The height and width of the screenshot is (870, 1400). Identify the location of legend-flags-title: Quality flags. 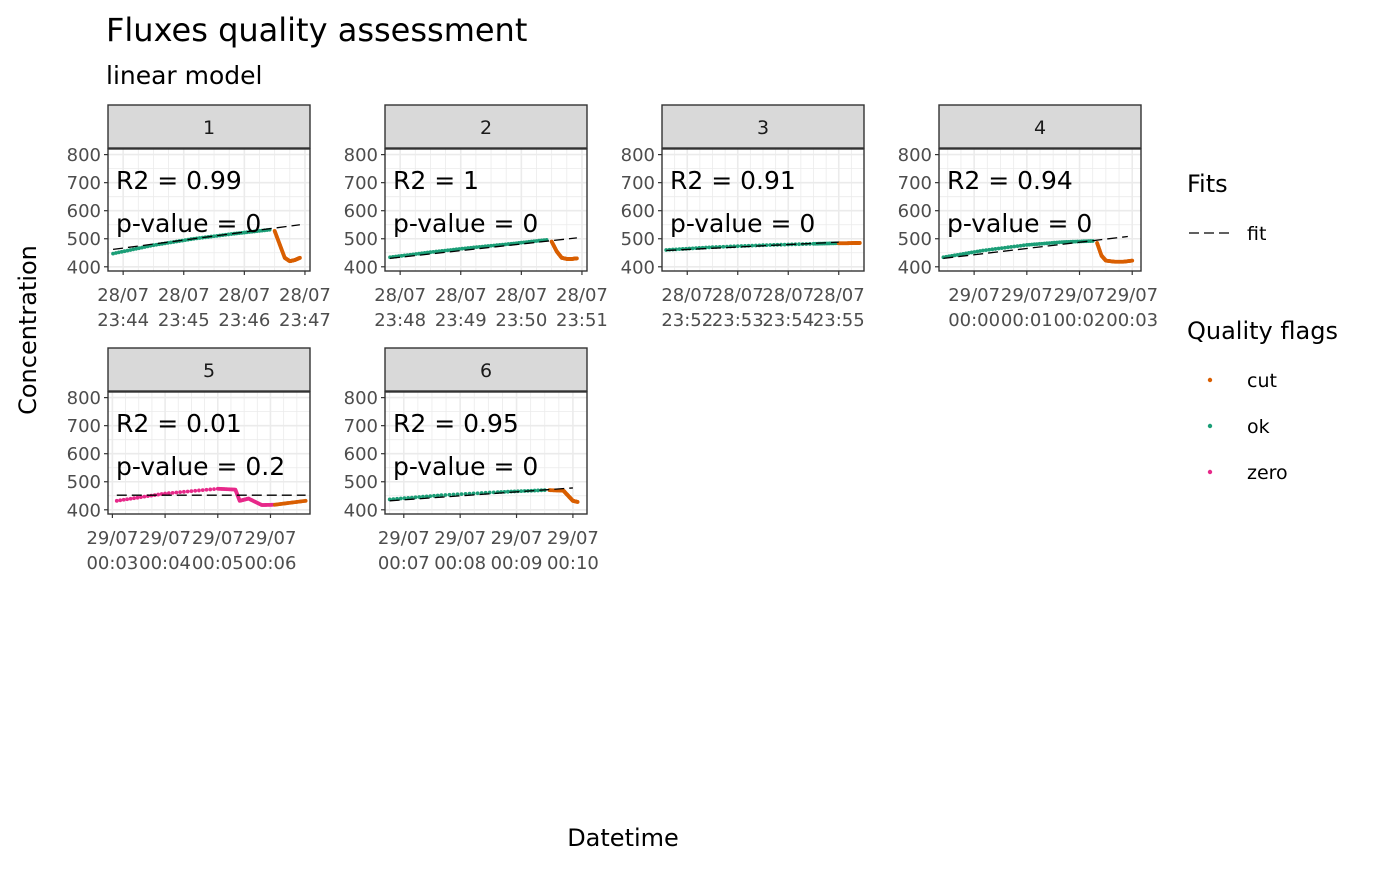
(1262, 331).